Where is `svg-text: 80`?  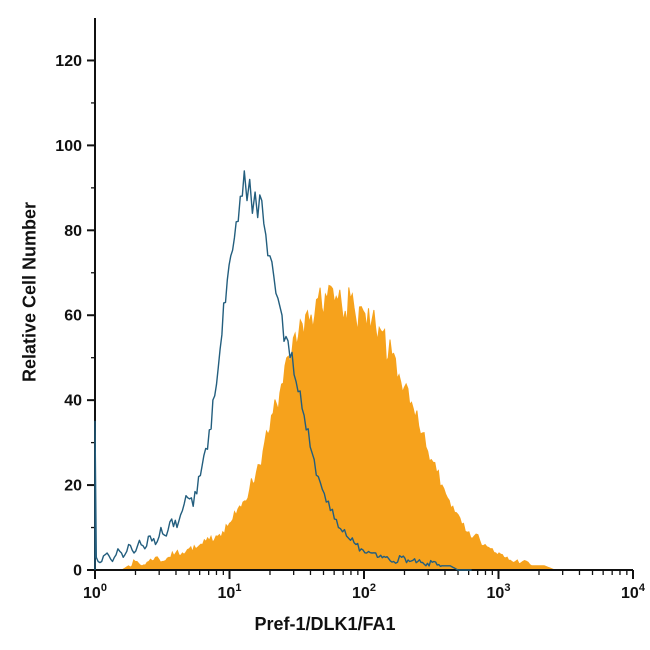
svg-text: 80 is located at coordinates (73, 231).